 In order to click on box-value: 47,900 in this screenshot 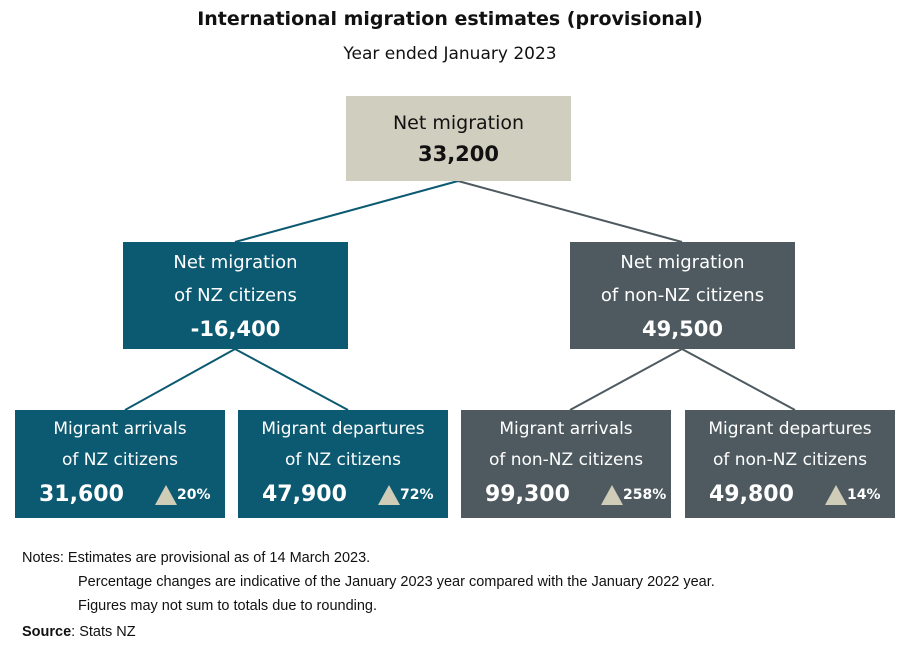, I will do `click(304, 494)`.